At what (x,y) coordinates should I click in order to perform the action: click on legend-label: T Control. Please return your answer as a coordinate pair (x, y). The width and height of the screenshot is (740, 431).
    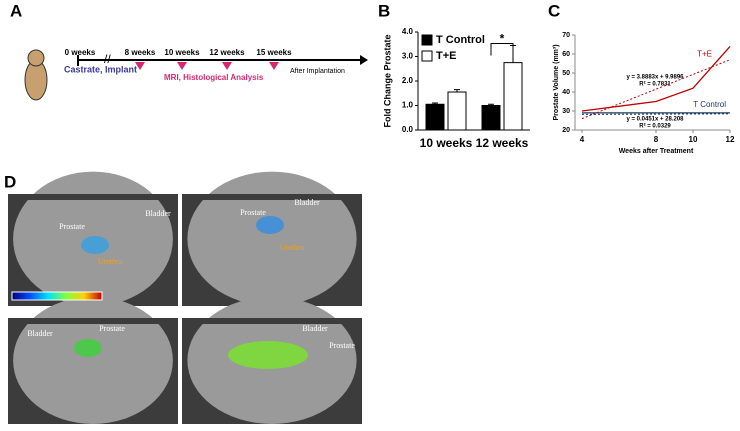
    Looking at the image, I should click on (460, 40).